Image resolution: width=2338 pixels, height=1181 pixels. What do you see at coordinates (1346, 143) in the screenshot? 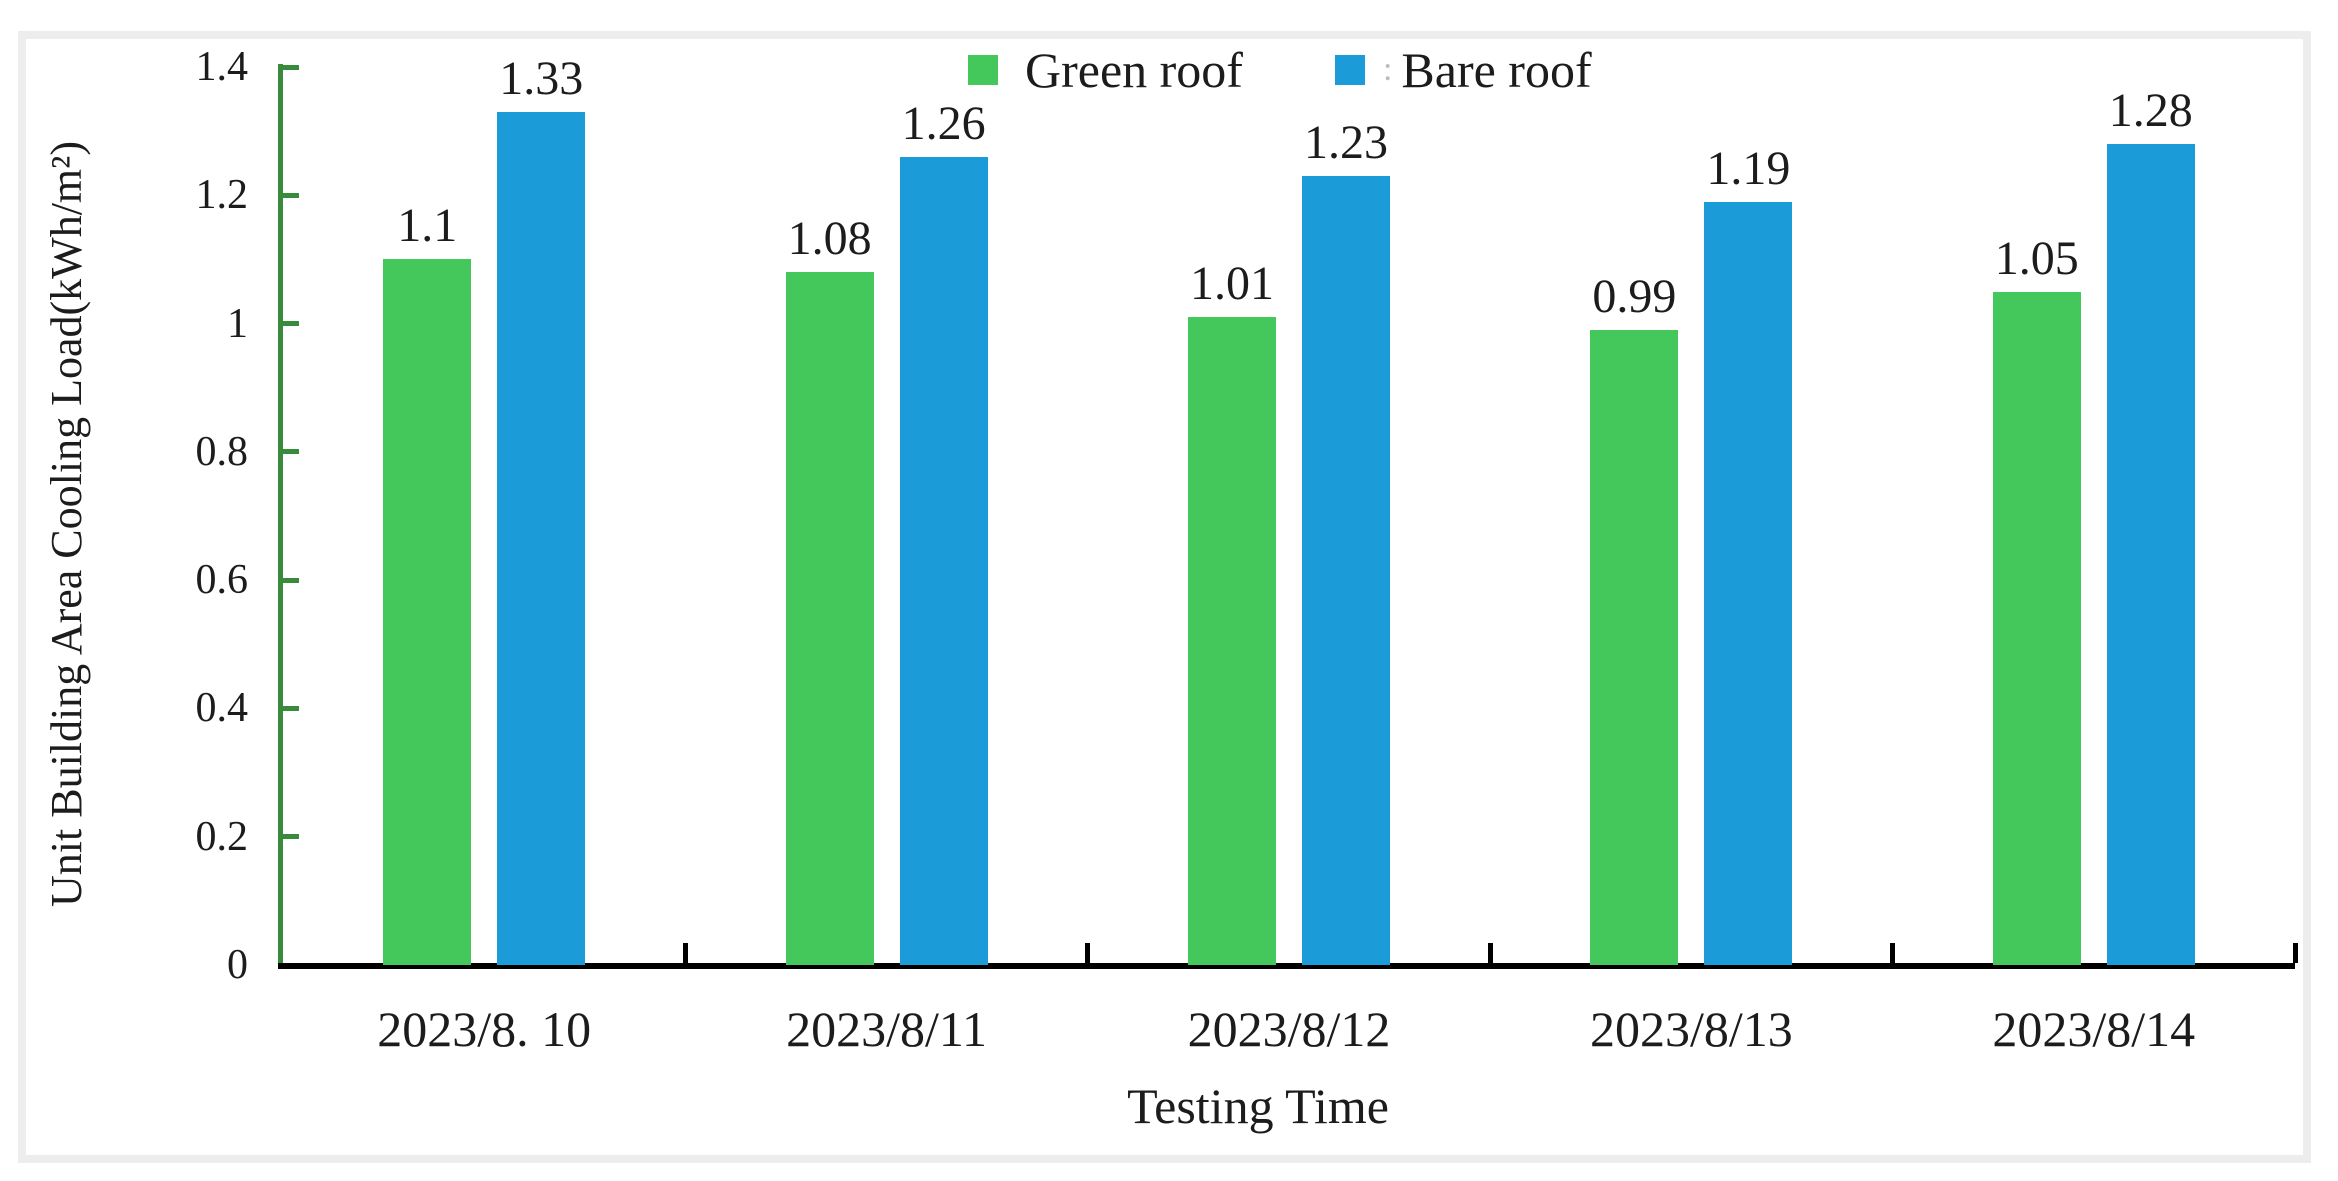
I see `bar-value-label: 1.23` at bounding box center [1346, 143].